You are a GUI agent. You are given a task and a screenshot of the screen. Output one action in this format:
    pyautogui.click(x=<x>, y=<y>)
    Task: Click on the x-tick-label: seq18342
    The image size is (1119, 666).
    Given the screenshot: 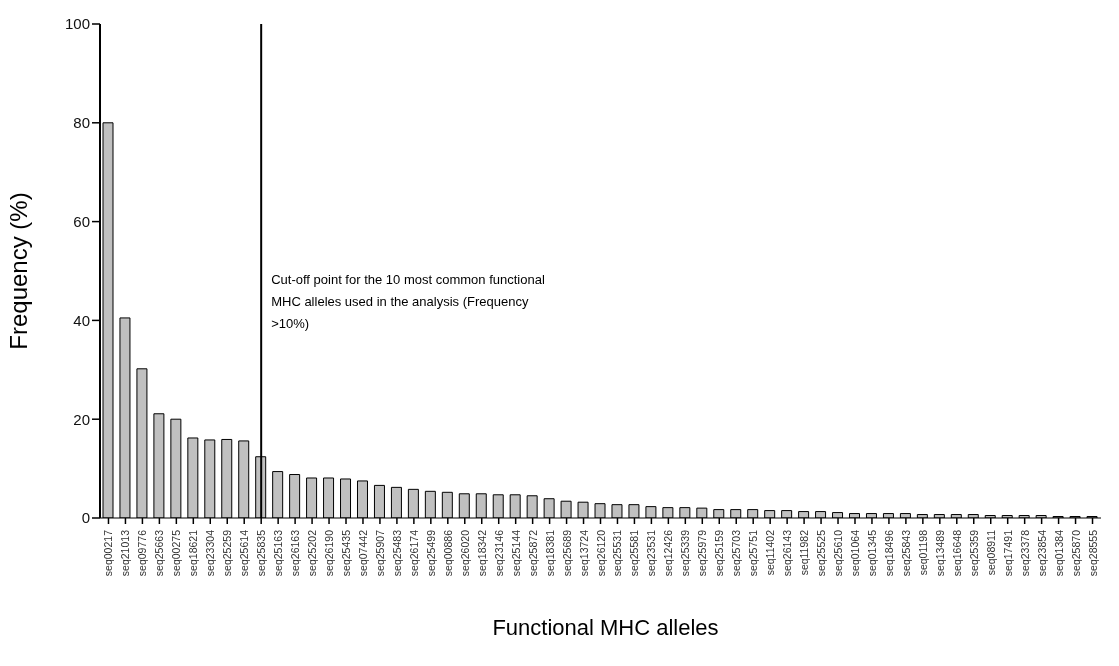 What is the action you would take?
    pyautogui.click(x=481, y=553)
    